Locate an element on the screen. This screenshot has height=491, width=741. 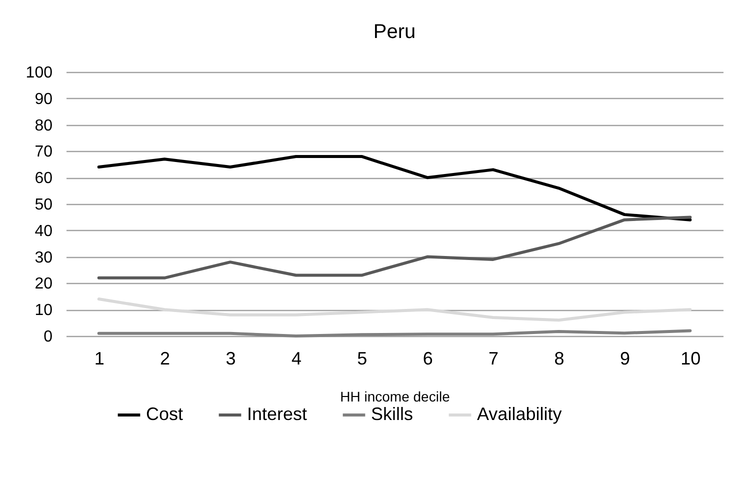
chart-title: Peru is located at coordinates (394, 32).